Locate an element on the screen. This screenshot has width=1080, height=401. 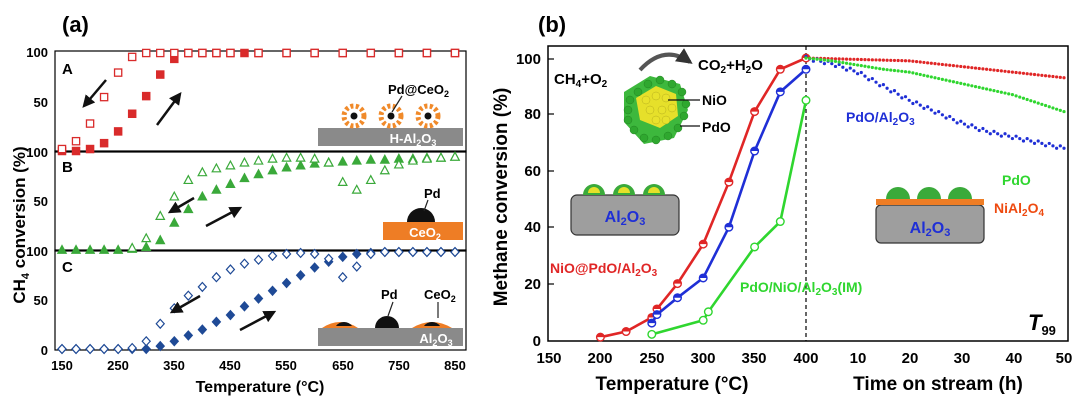
ytick-b-100: 100 is located at coordinates (37, 152).